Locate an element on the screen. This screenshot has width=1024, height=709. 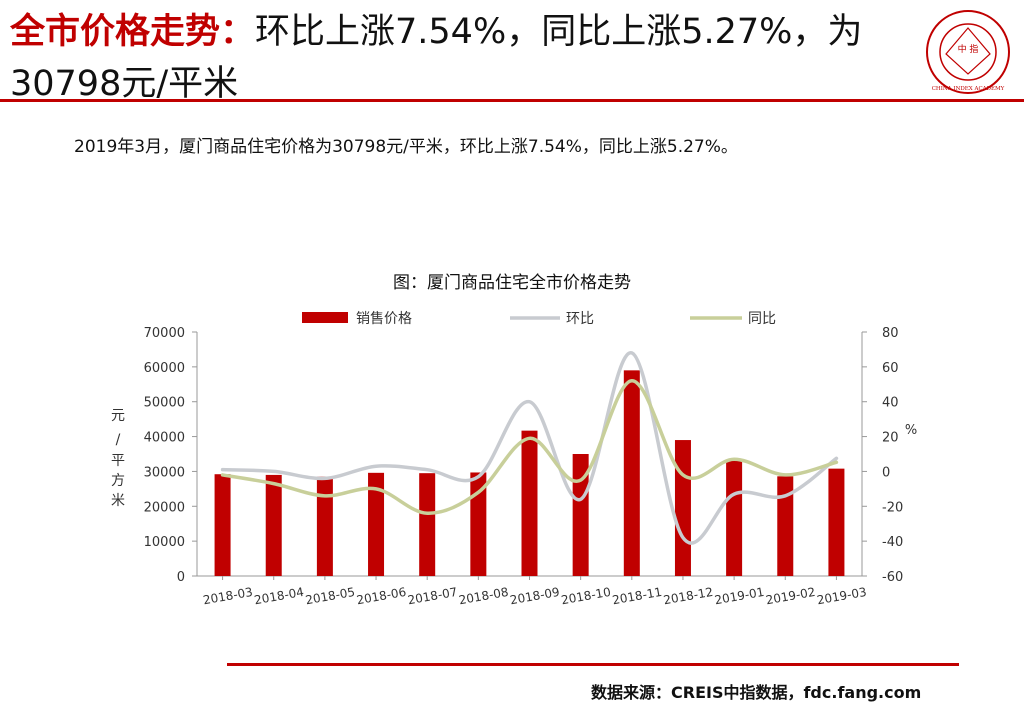
legend-label-yoy: 同比 is located at coordinates (762, 319).